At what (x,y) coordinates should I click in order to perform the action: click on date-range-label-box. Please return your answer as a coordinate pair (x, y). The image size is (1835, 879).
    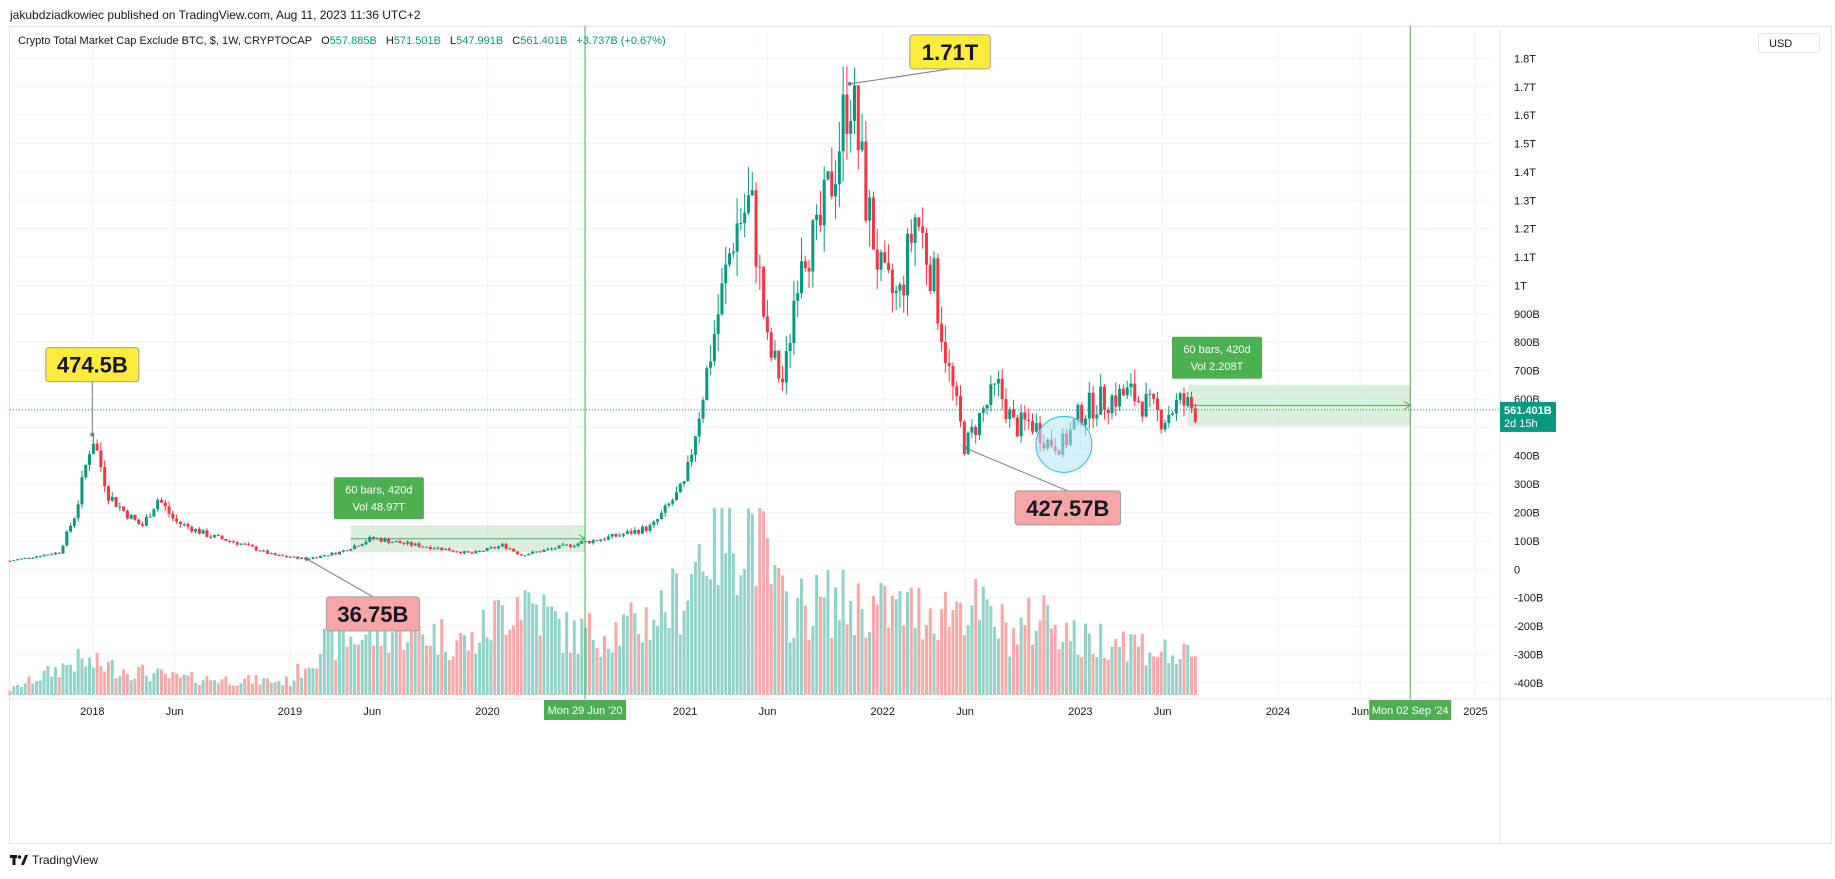
    Looking at the image, I should click on (378, 498).